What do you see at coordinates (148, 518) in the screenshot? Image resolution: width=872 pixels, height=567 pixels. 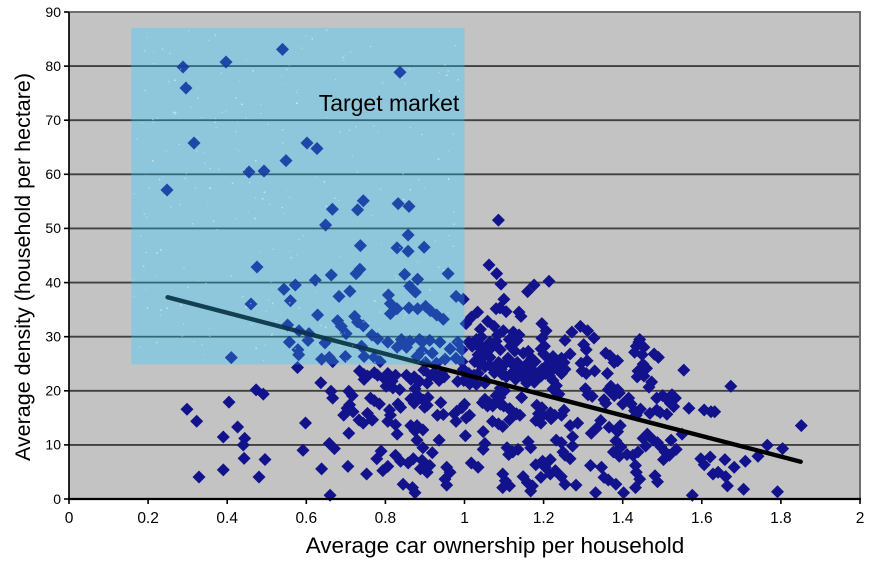 I see `svg-text: 0.2` at bounding box center [148, 518].